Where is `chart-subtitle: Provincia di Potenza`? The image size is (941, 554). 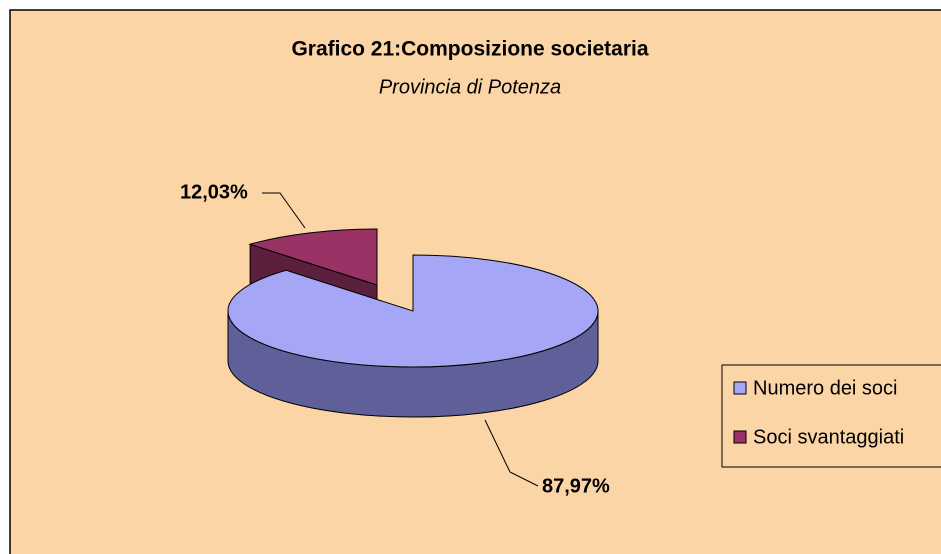
chart-subtitle: Provincia di Potenza is located at coordinates (470, 87).